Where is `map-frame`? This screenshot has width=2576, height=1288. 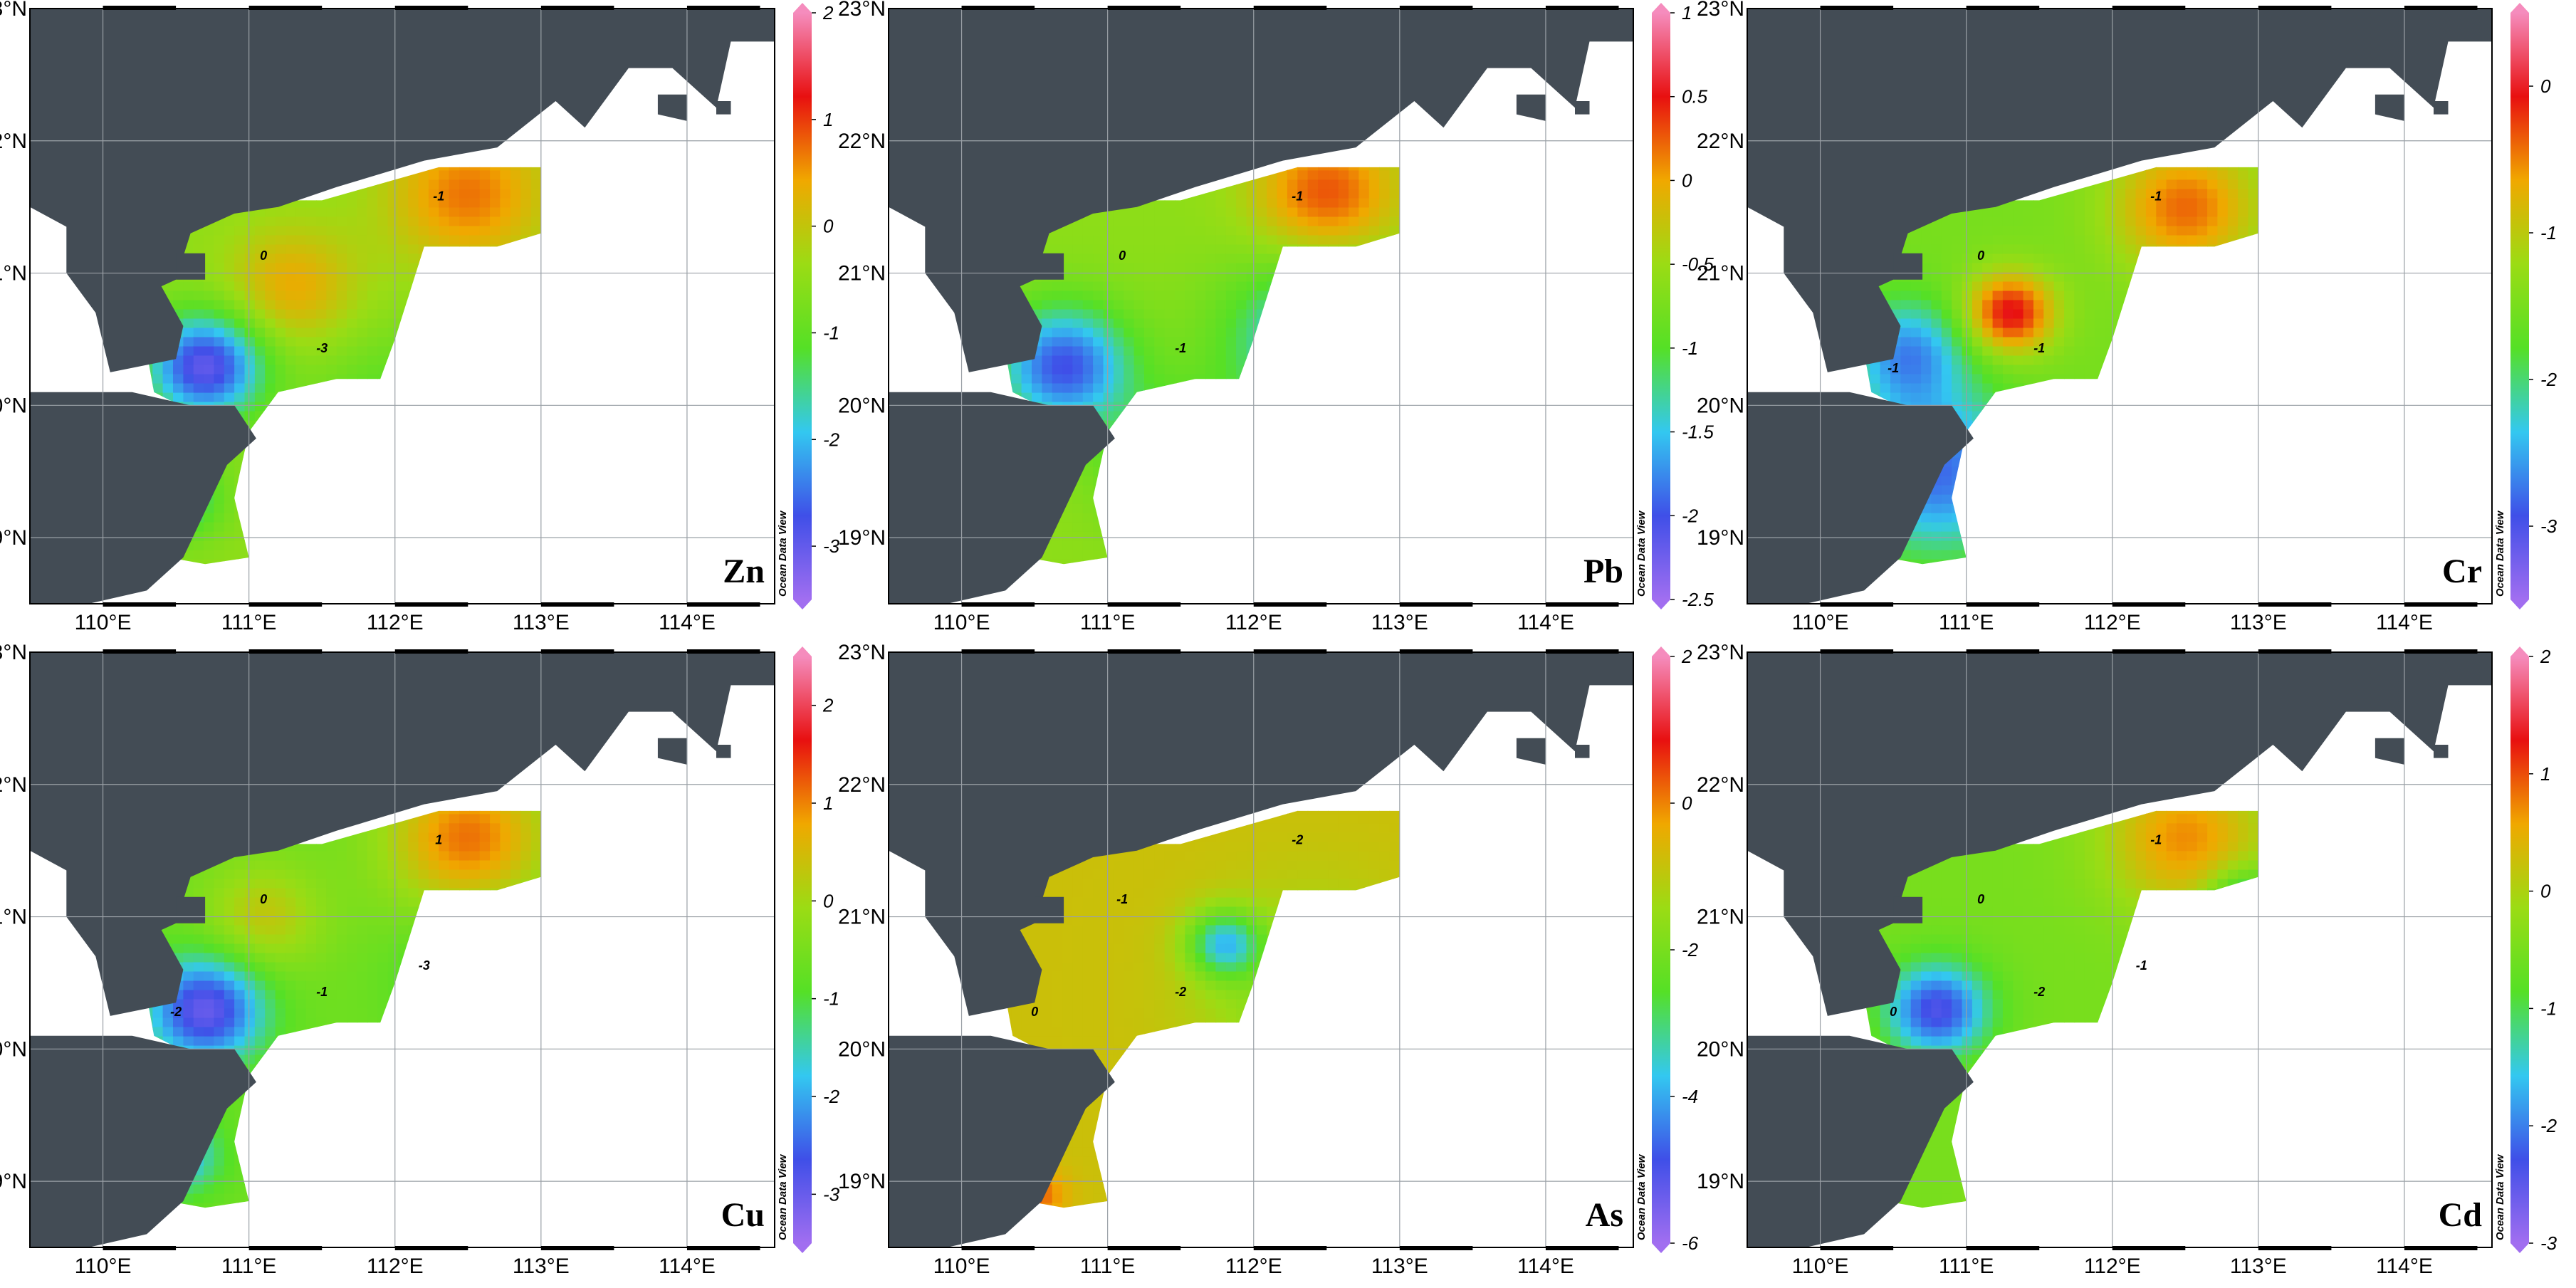
map-frame is located at coordinates (1261, 306).